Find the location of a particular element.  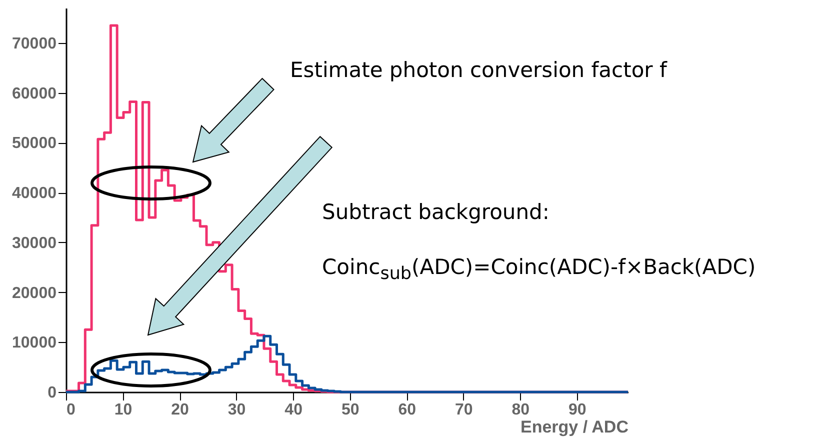

y-tick-label: 40000 is located at coordinates (34, 193).